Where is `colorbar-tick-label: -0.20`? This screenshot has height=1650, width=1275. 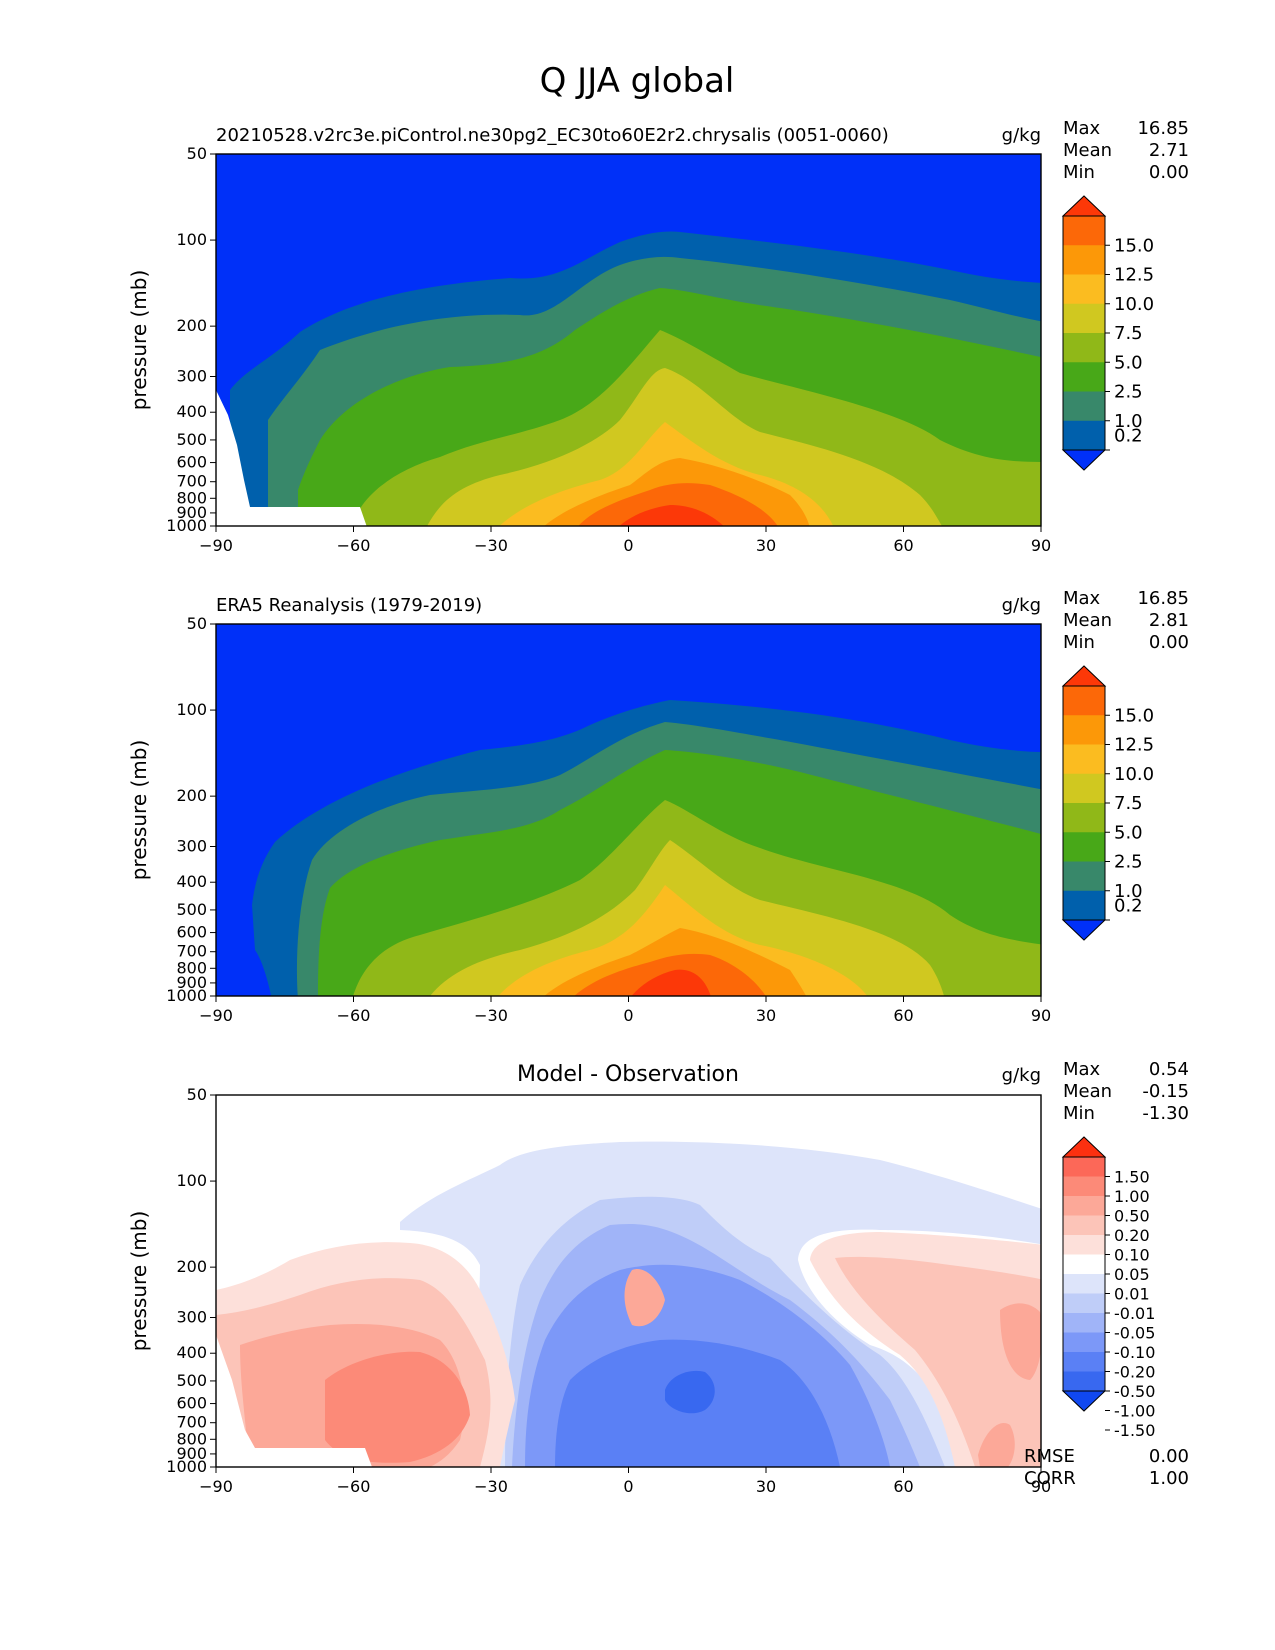
colorbar-tick-label: -0.20 is located at coordinates (1134, 1372).